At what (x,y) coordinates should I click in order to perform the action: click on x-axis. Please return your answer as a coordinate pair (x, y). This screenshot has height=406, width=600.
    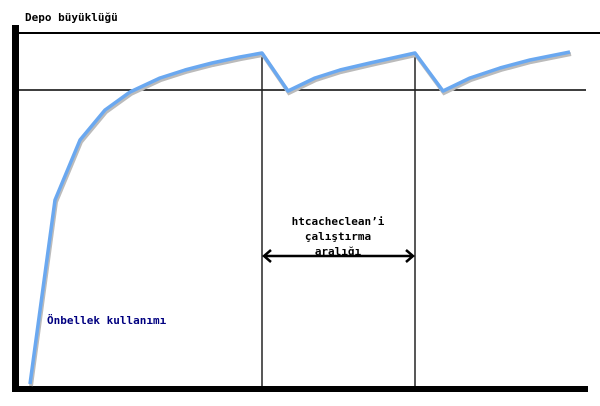
    Looking at the image, I should click on (300, 389).